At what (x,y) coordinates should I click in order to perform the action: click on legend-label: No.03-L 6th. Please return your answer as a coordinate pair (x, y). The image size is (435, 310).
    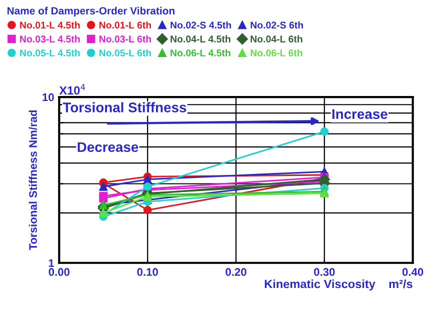
    Looking at the image, I should click on (125, 38).